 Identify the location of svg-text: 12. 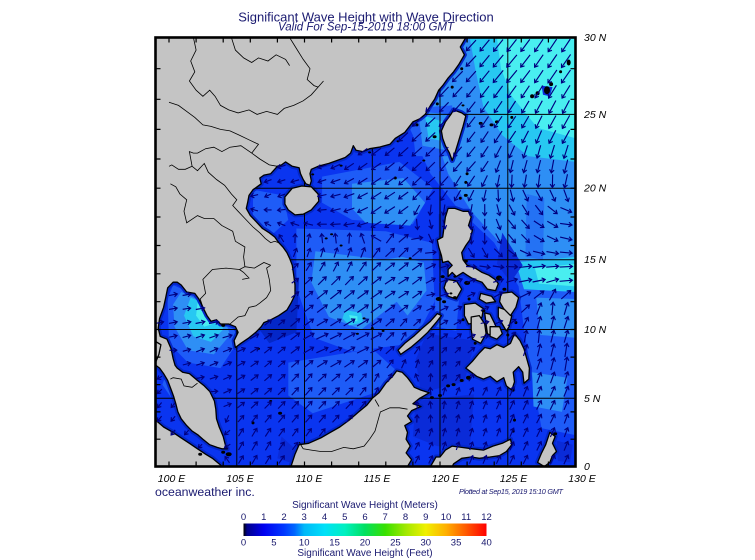
(486, 517).